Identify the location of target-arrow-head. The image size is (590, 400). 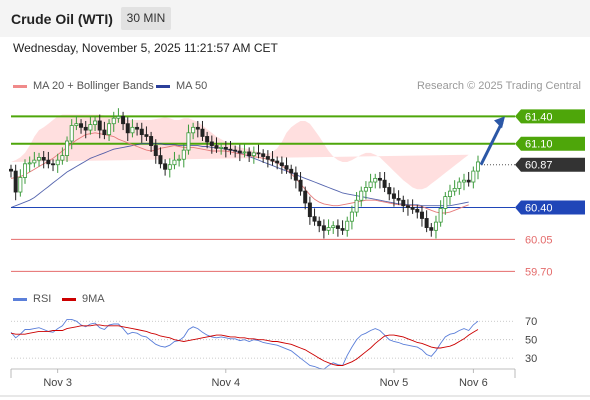
(499, 122).